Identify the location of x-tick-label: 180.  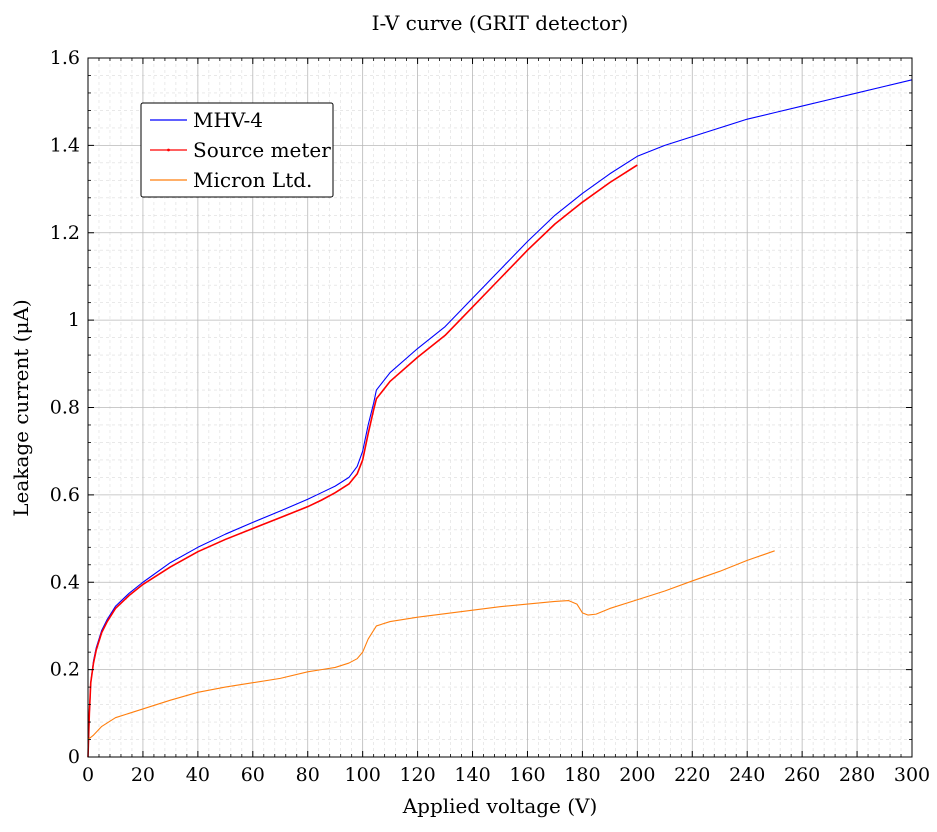
(582, 775).